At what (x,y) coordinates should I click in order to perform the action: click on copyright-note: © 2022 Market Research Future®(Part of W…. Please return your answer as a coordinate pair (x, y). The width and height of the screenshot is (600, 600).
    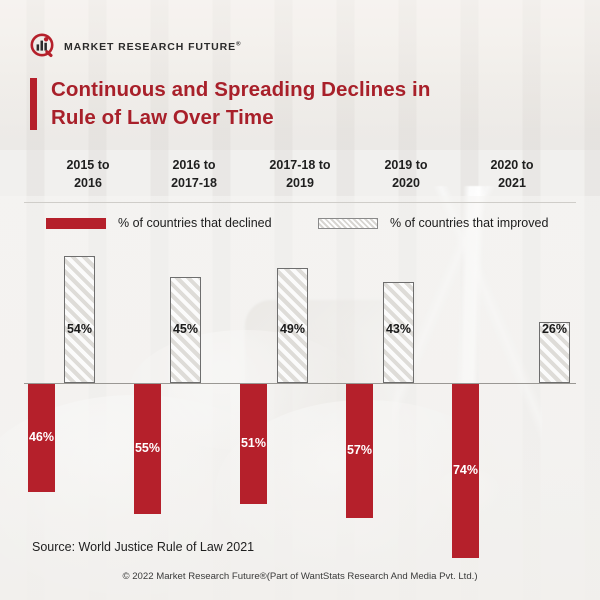
    Looking at the image, I should click on (300, 576).